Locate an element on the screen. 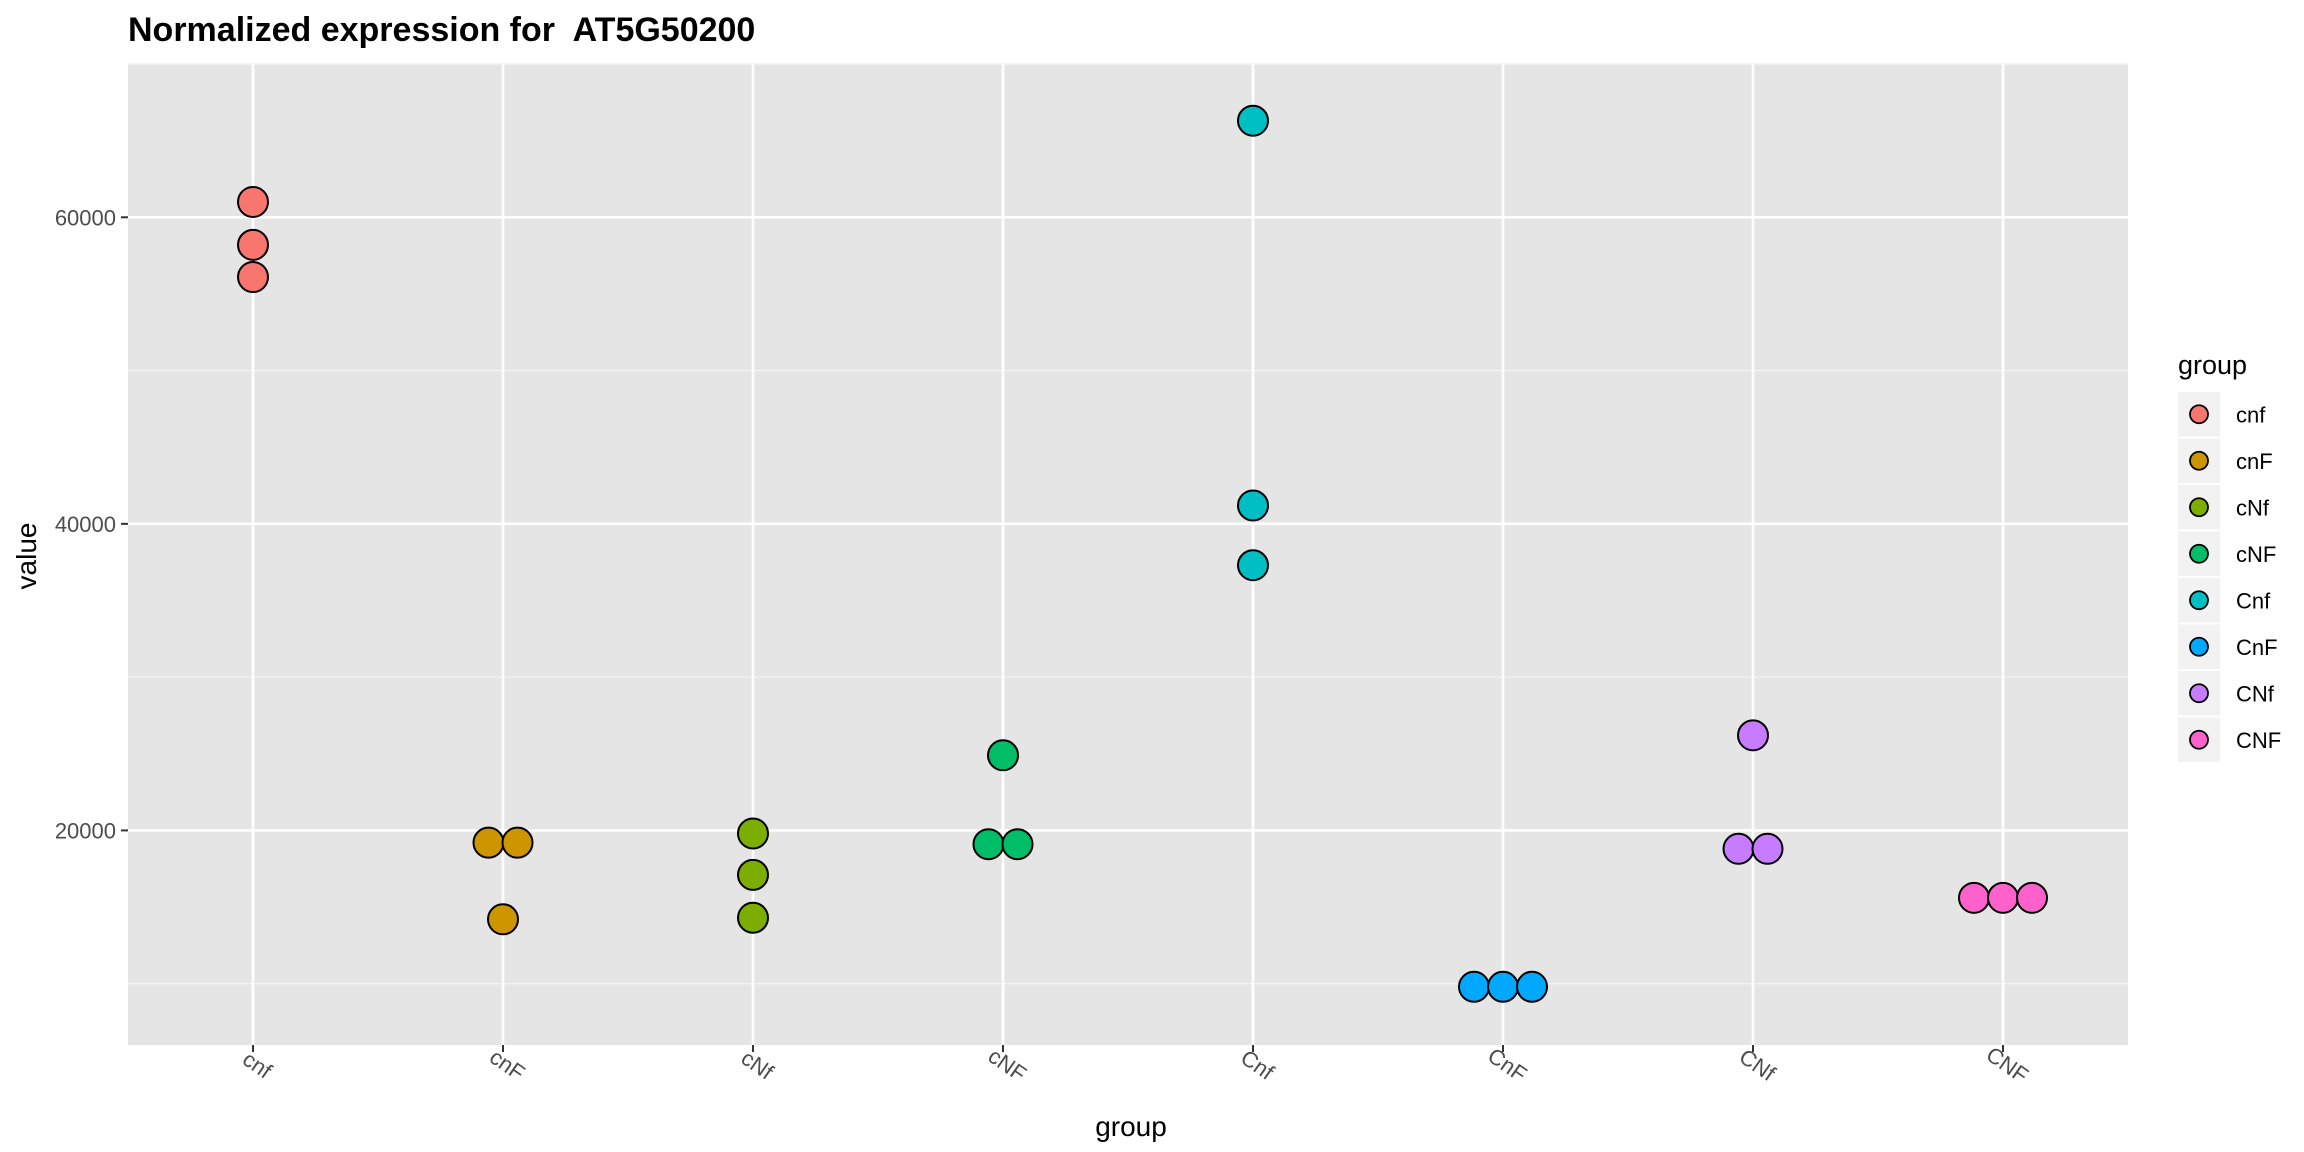  legend: group cnf cnF cNf cNF Cnf CnF CNf CNF is located at coordinates (2229, 556).